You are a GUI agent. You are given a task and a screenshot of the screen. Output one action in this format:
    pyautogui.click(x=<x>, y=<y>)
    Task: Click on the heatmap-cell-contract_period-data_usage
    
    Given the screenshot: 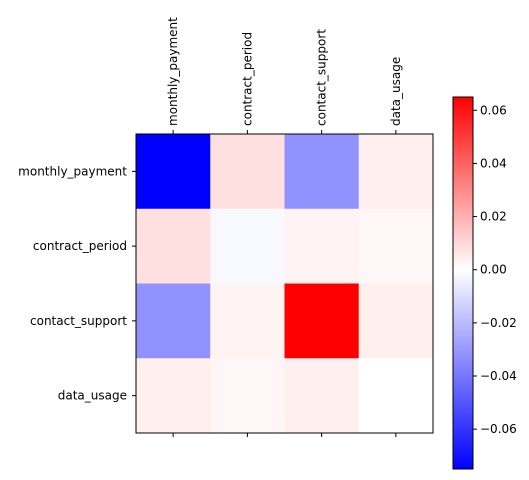 What is the action you would take?
    pyautogui.click(x=396, y=246)
    